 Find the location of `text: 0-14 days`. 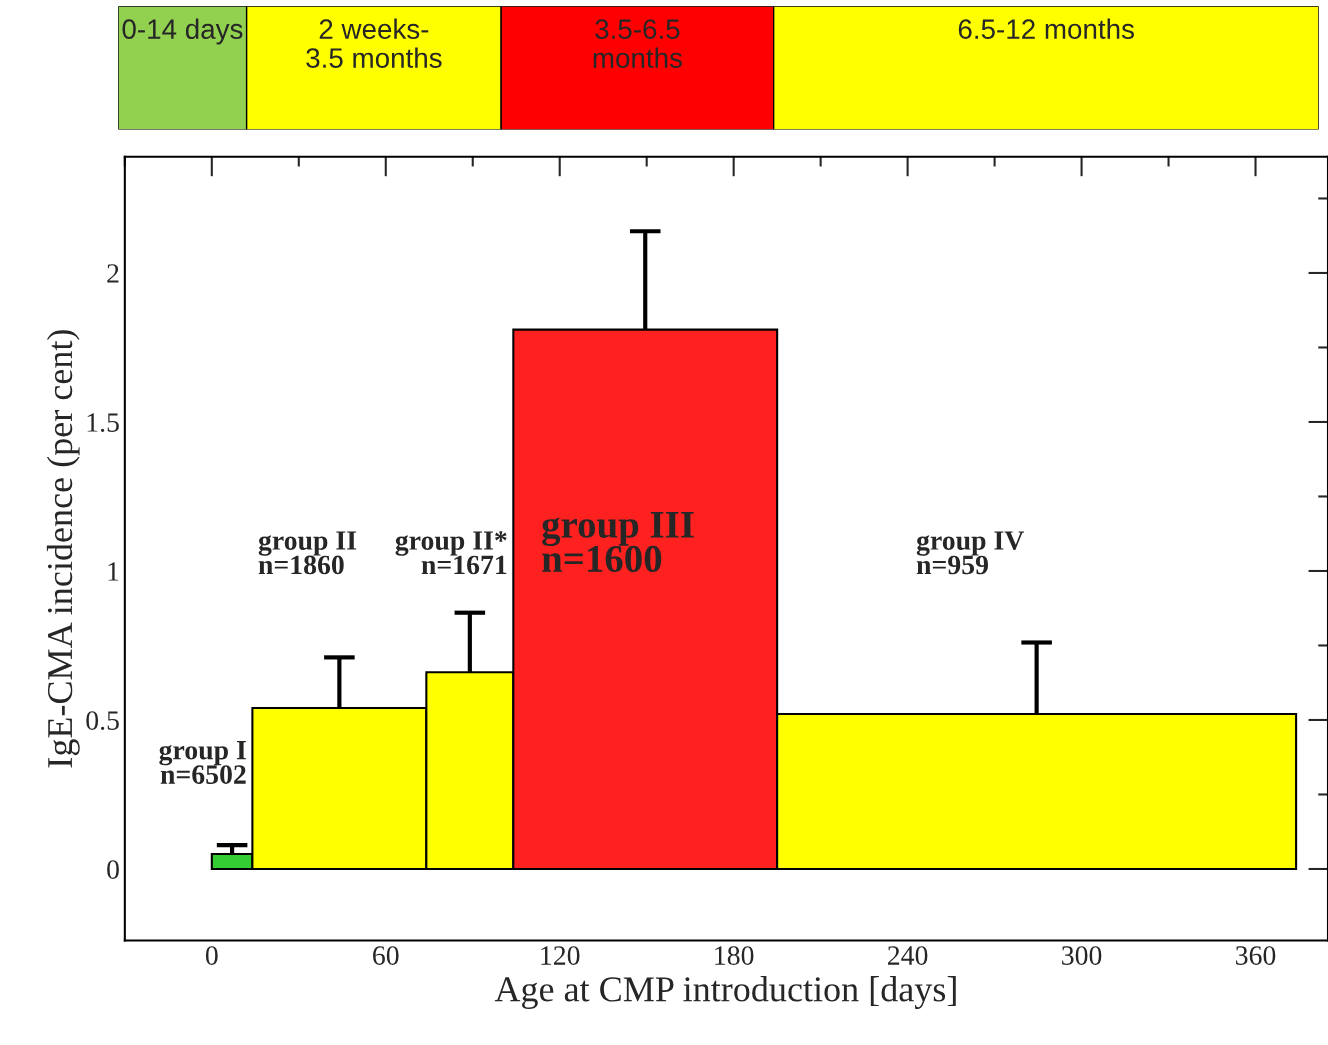

text: 0-14 days is located at coordinates (182, 31).